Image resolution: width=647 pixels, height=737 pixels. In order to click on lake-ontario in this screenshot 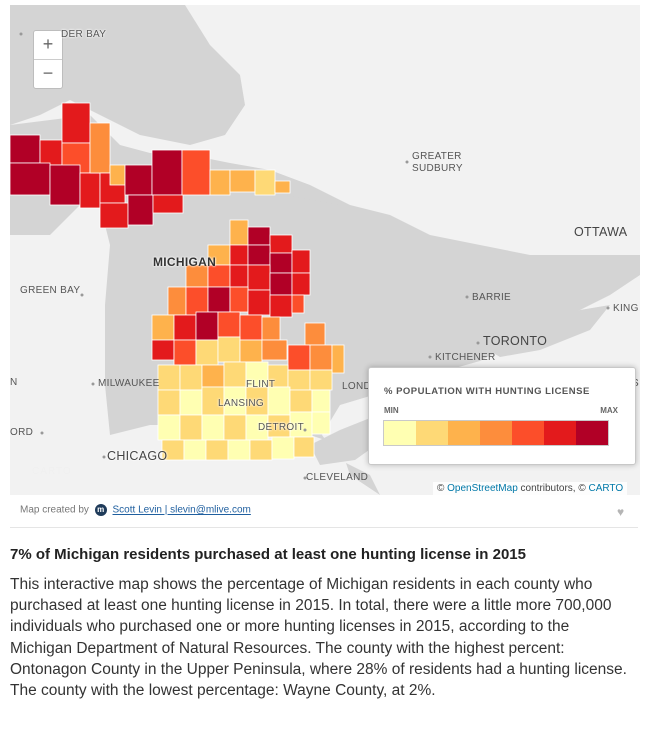, I will do `click(545, 331)`.